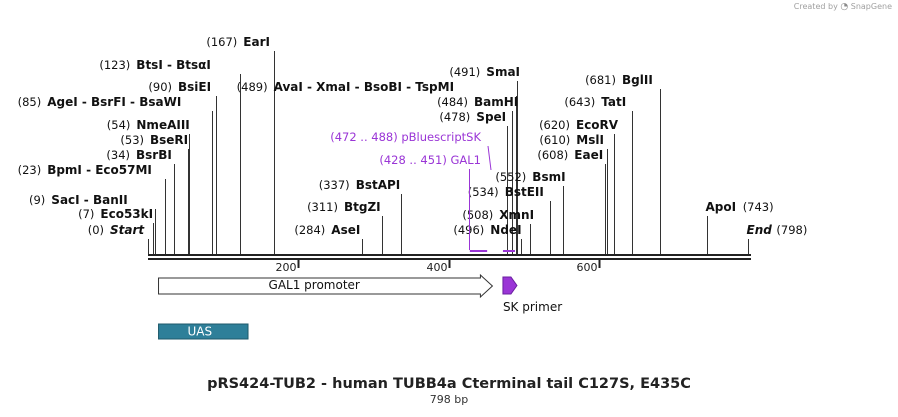 This screenshot has height=417, width=898. What do you see at coordinates (89, 200) in the screenshot?
I see `site-name: SacI - BanII` at bounding box center [89, 200].